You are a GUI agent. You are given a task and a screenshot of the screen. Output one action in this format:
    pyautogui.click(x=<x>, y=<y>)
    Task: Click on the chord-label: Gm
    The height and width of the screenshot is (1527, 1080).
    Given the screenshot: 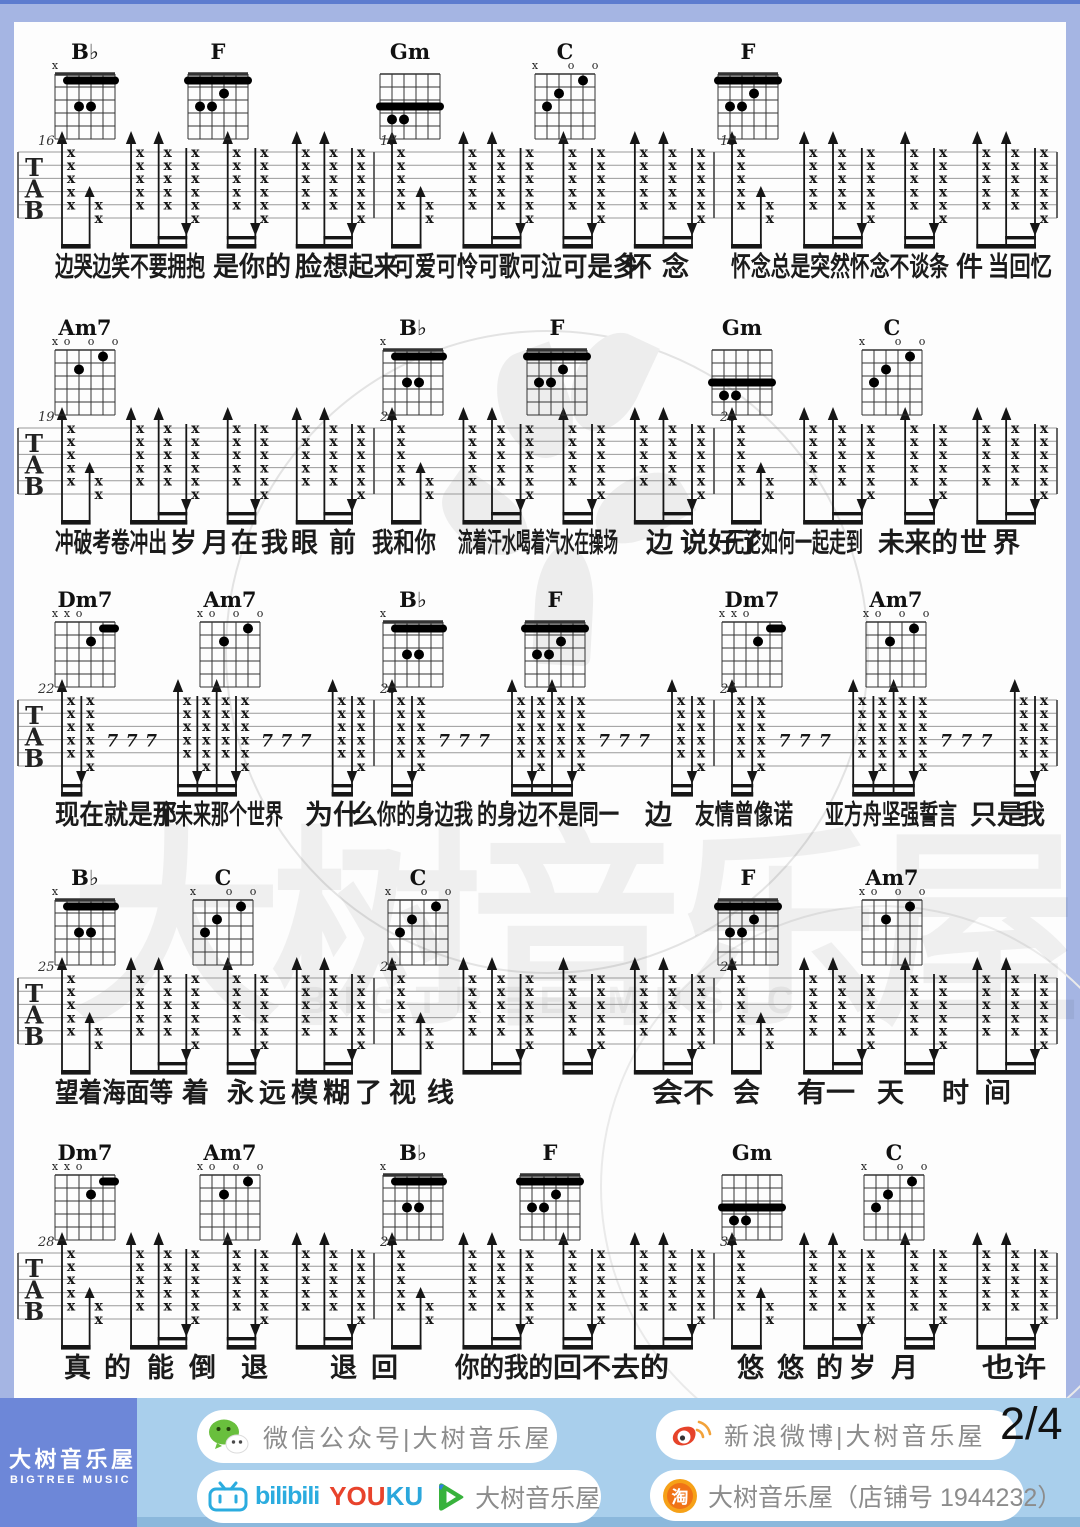 What is the action you would take?
    pyautogui.click(x=742, y=327)
    